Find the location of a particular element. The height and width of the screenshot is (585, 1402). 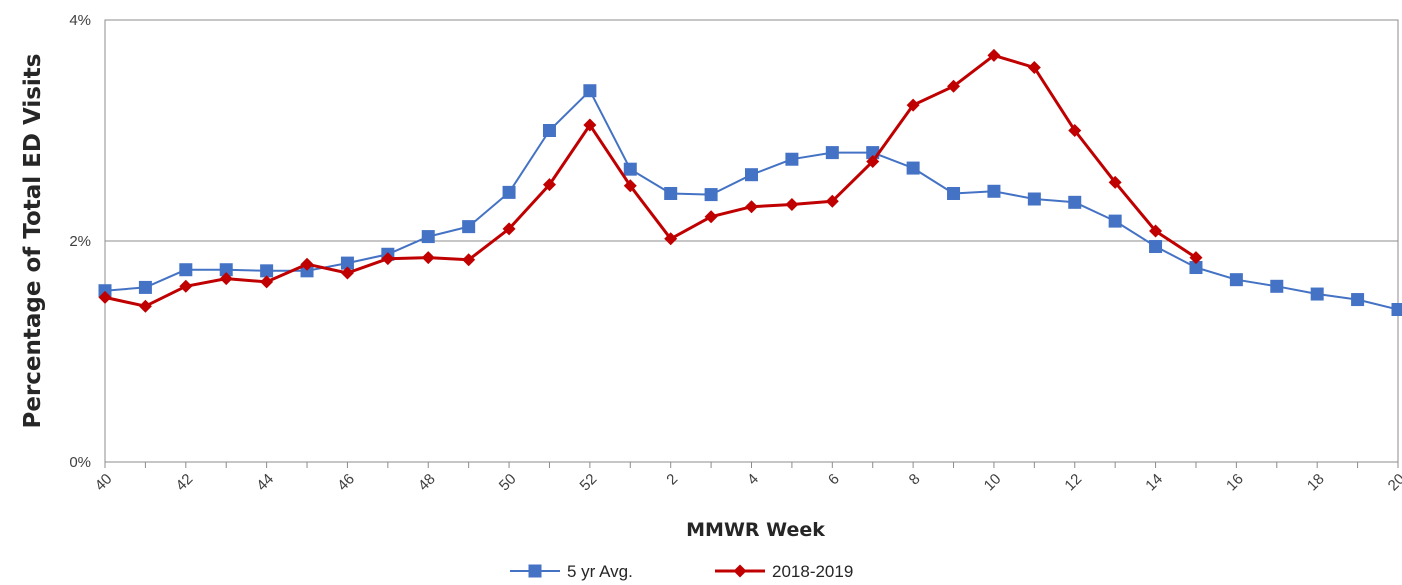

x-tick-label: 8 is located at coordinates (915, 480).